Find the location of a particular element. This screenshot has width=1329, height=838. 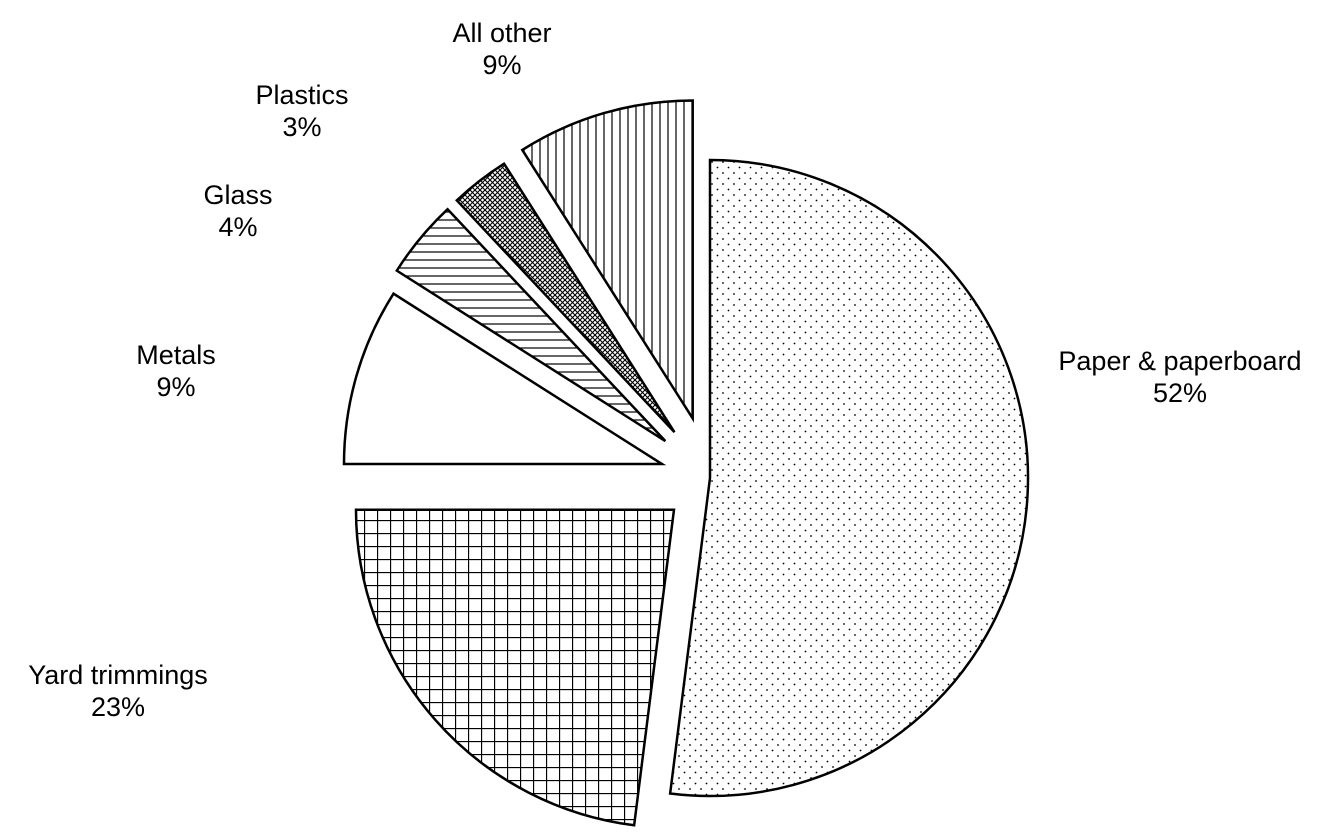

slice-metals is located at coordinates (504, 378).